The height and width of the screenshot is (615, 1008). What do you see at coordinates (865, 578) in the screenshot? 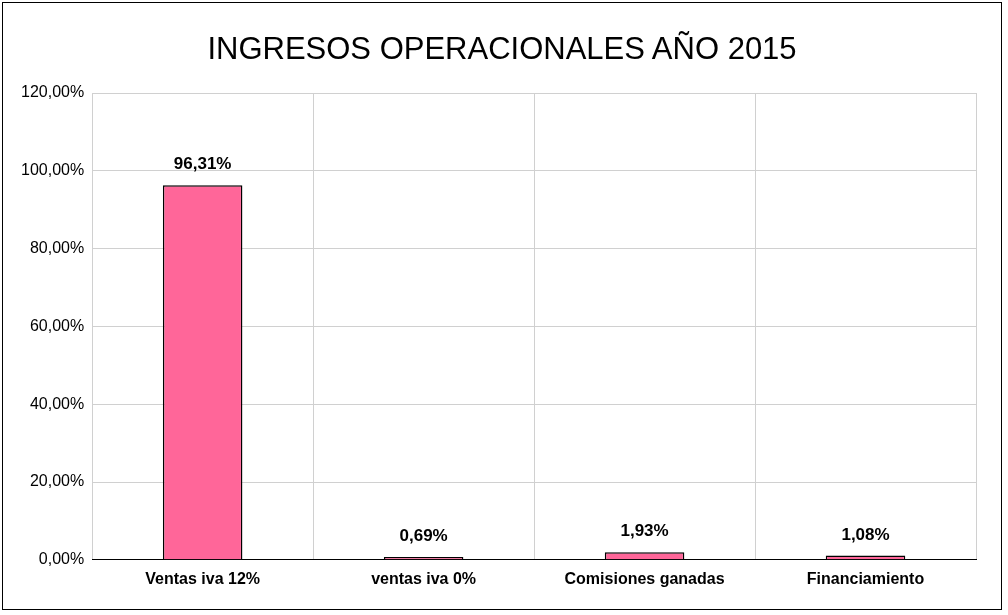
I see `x-tick-label: Financiamiento` at bounding box center [865, 578].